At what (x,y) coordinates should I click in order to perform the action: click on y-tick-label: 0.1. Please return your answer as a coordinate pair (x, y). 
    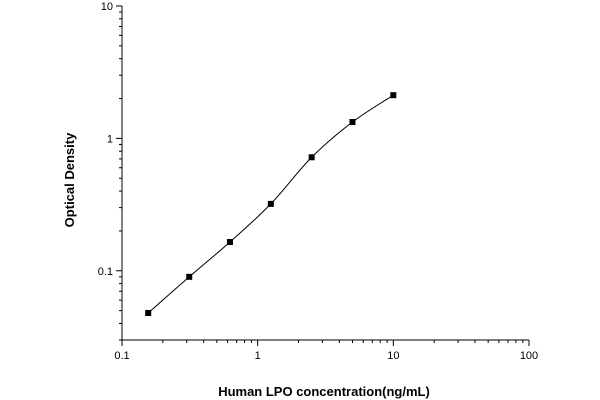
    Looking at the image, I should click on (105, 272).